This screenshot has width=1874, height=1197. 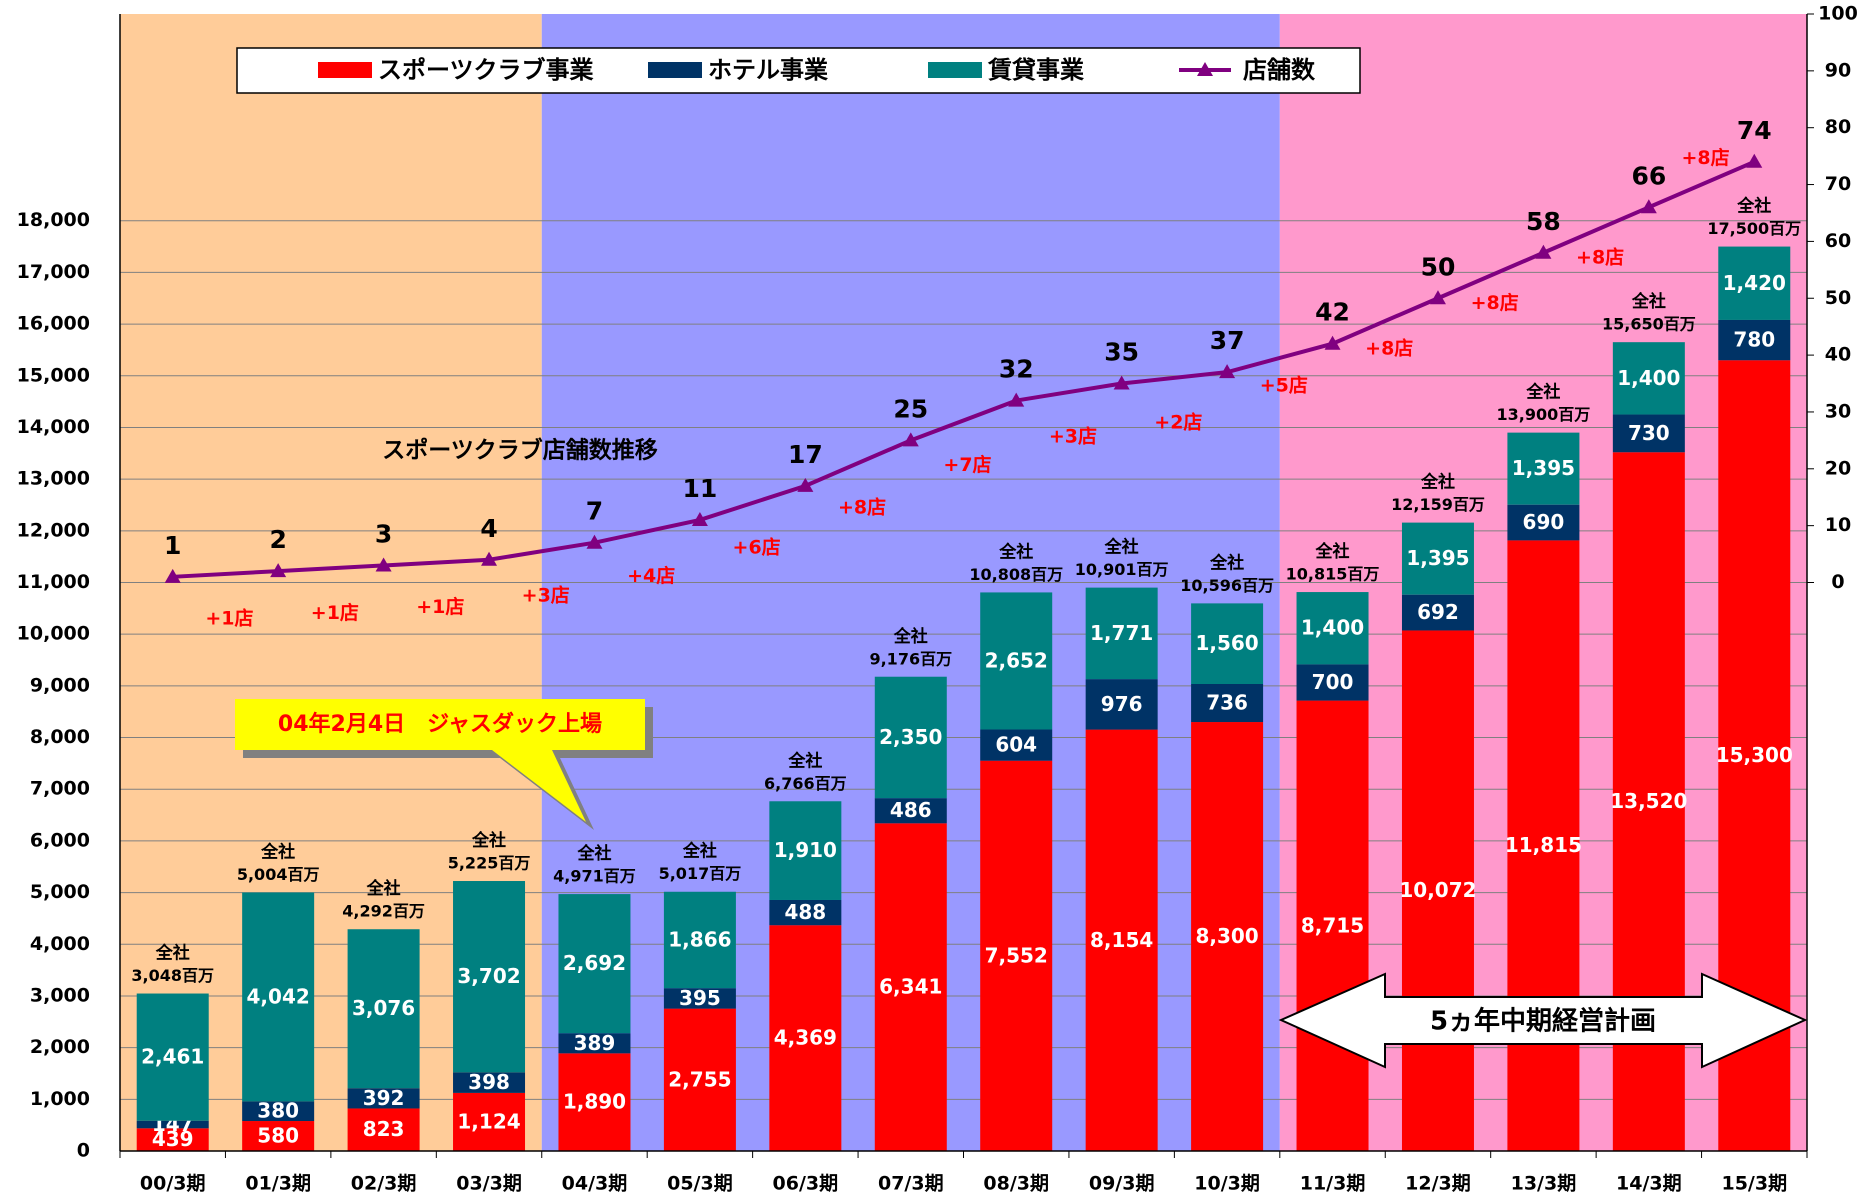 I want to click on y2-tick-label: 10, so click(x=1838, y=525).